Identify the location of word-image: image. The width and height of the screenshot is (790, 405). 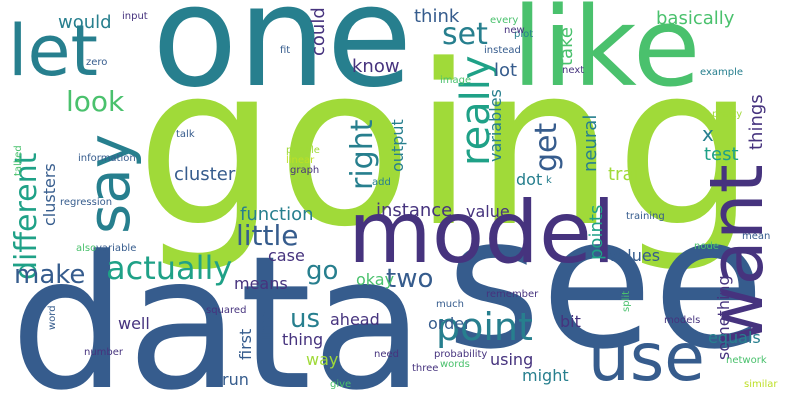
(456, 80).